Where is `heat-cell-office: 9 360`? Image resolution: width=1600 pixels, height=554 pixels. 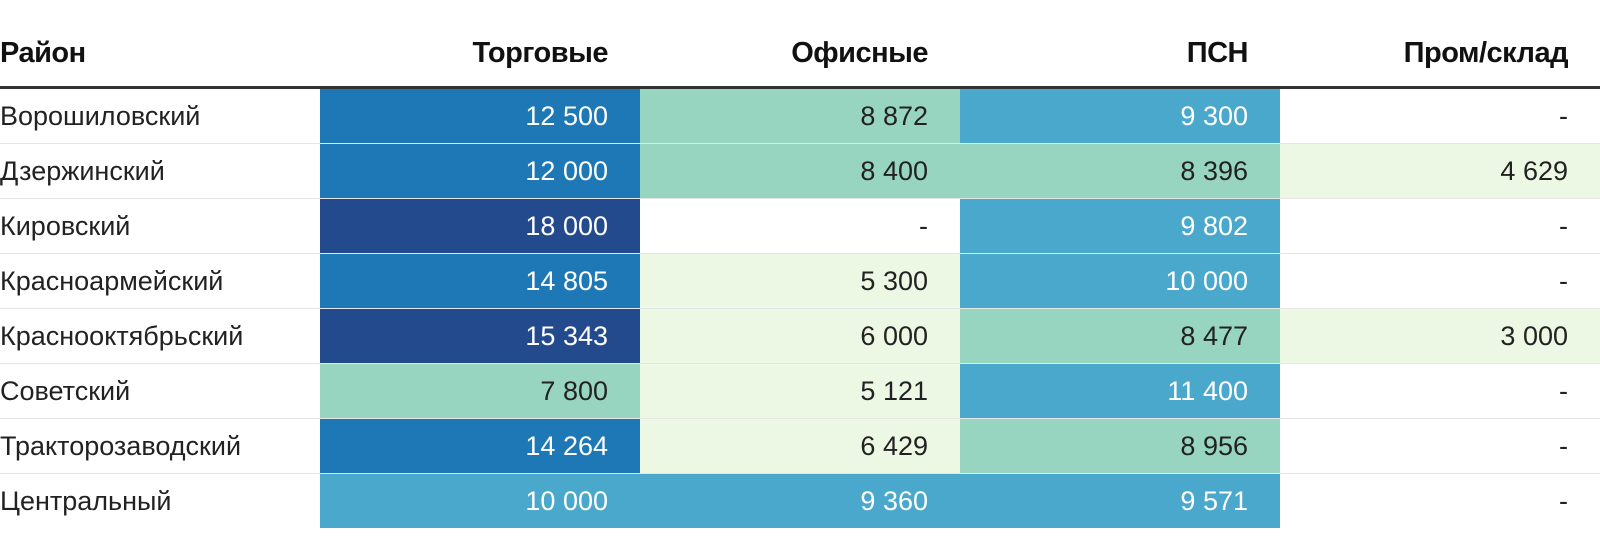 heat-cell-office: 9 360 is located at coordinates (800, 500).